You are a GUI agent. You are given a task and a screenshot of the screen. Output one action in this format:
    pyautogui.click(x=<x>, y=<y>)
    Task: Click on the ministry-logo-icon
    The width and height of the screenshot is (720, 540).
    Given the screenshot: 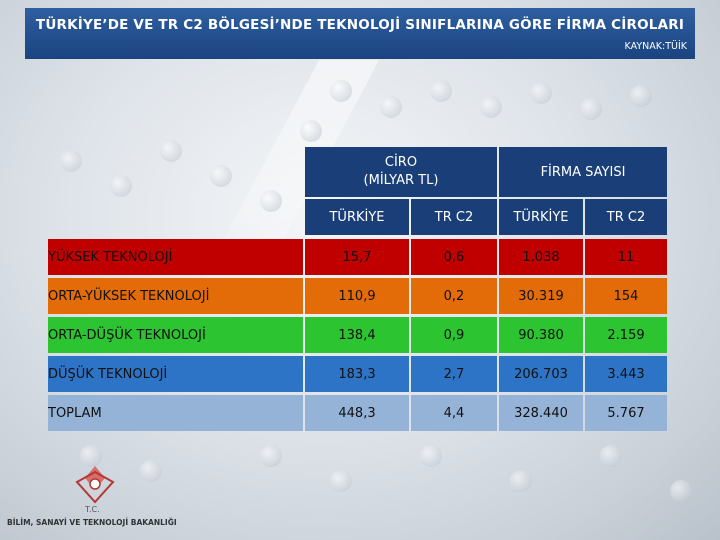 What is the action you would take?
    pyautogui.click(x=95, y=485)
    